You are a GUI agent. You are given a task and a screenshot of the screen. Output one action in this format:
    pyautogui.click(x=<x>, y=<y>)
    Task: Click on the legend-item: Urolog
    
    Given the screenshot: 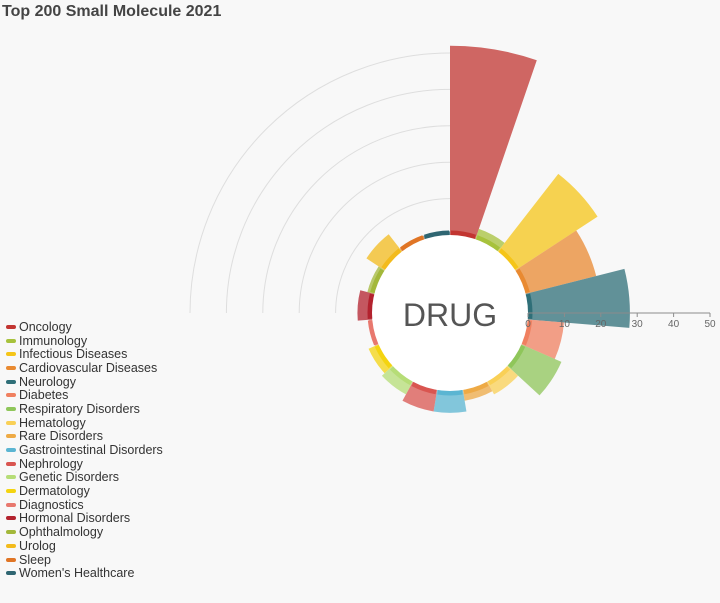 What is the action you would take?
    pyautogui.click(x=84, y=546)
    